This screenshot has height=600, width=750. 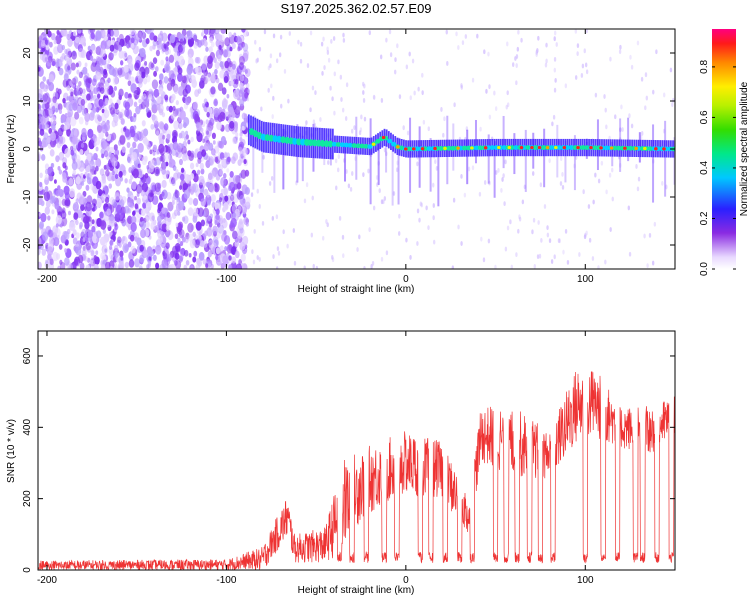 I want to click on snr-x-label: Height of straight line (km), so click(x=356, y=590).